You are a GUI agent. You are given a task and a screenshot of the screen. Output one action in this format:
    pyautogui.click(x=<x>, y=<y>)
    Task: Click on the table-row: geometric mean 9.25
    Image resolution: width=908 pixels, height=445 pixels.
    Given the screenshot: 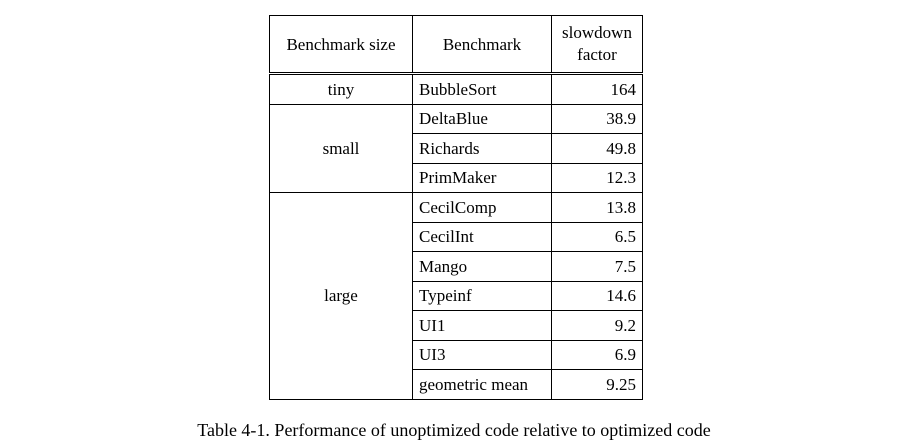 What is the action you would take?
    pyautogui.click(x=456, y=384)
    